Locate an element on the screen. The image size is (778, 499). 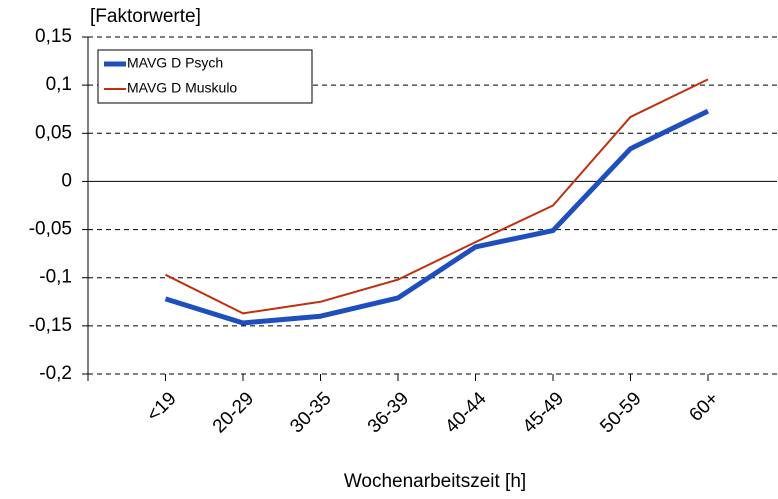
y-tick-label: 0,05 is located at coordinates (53, 132).